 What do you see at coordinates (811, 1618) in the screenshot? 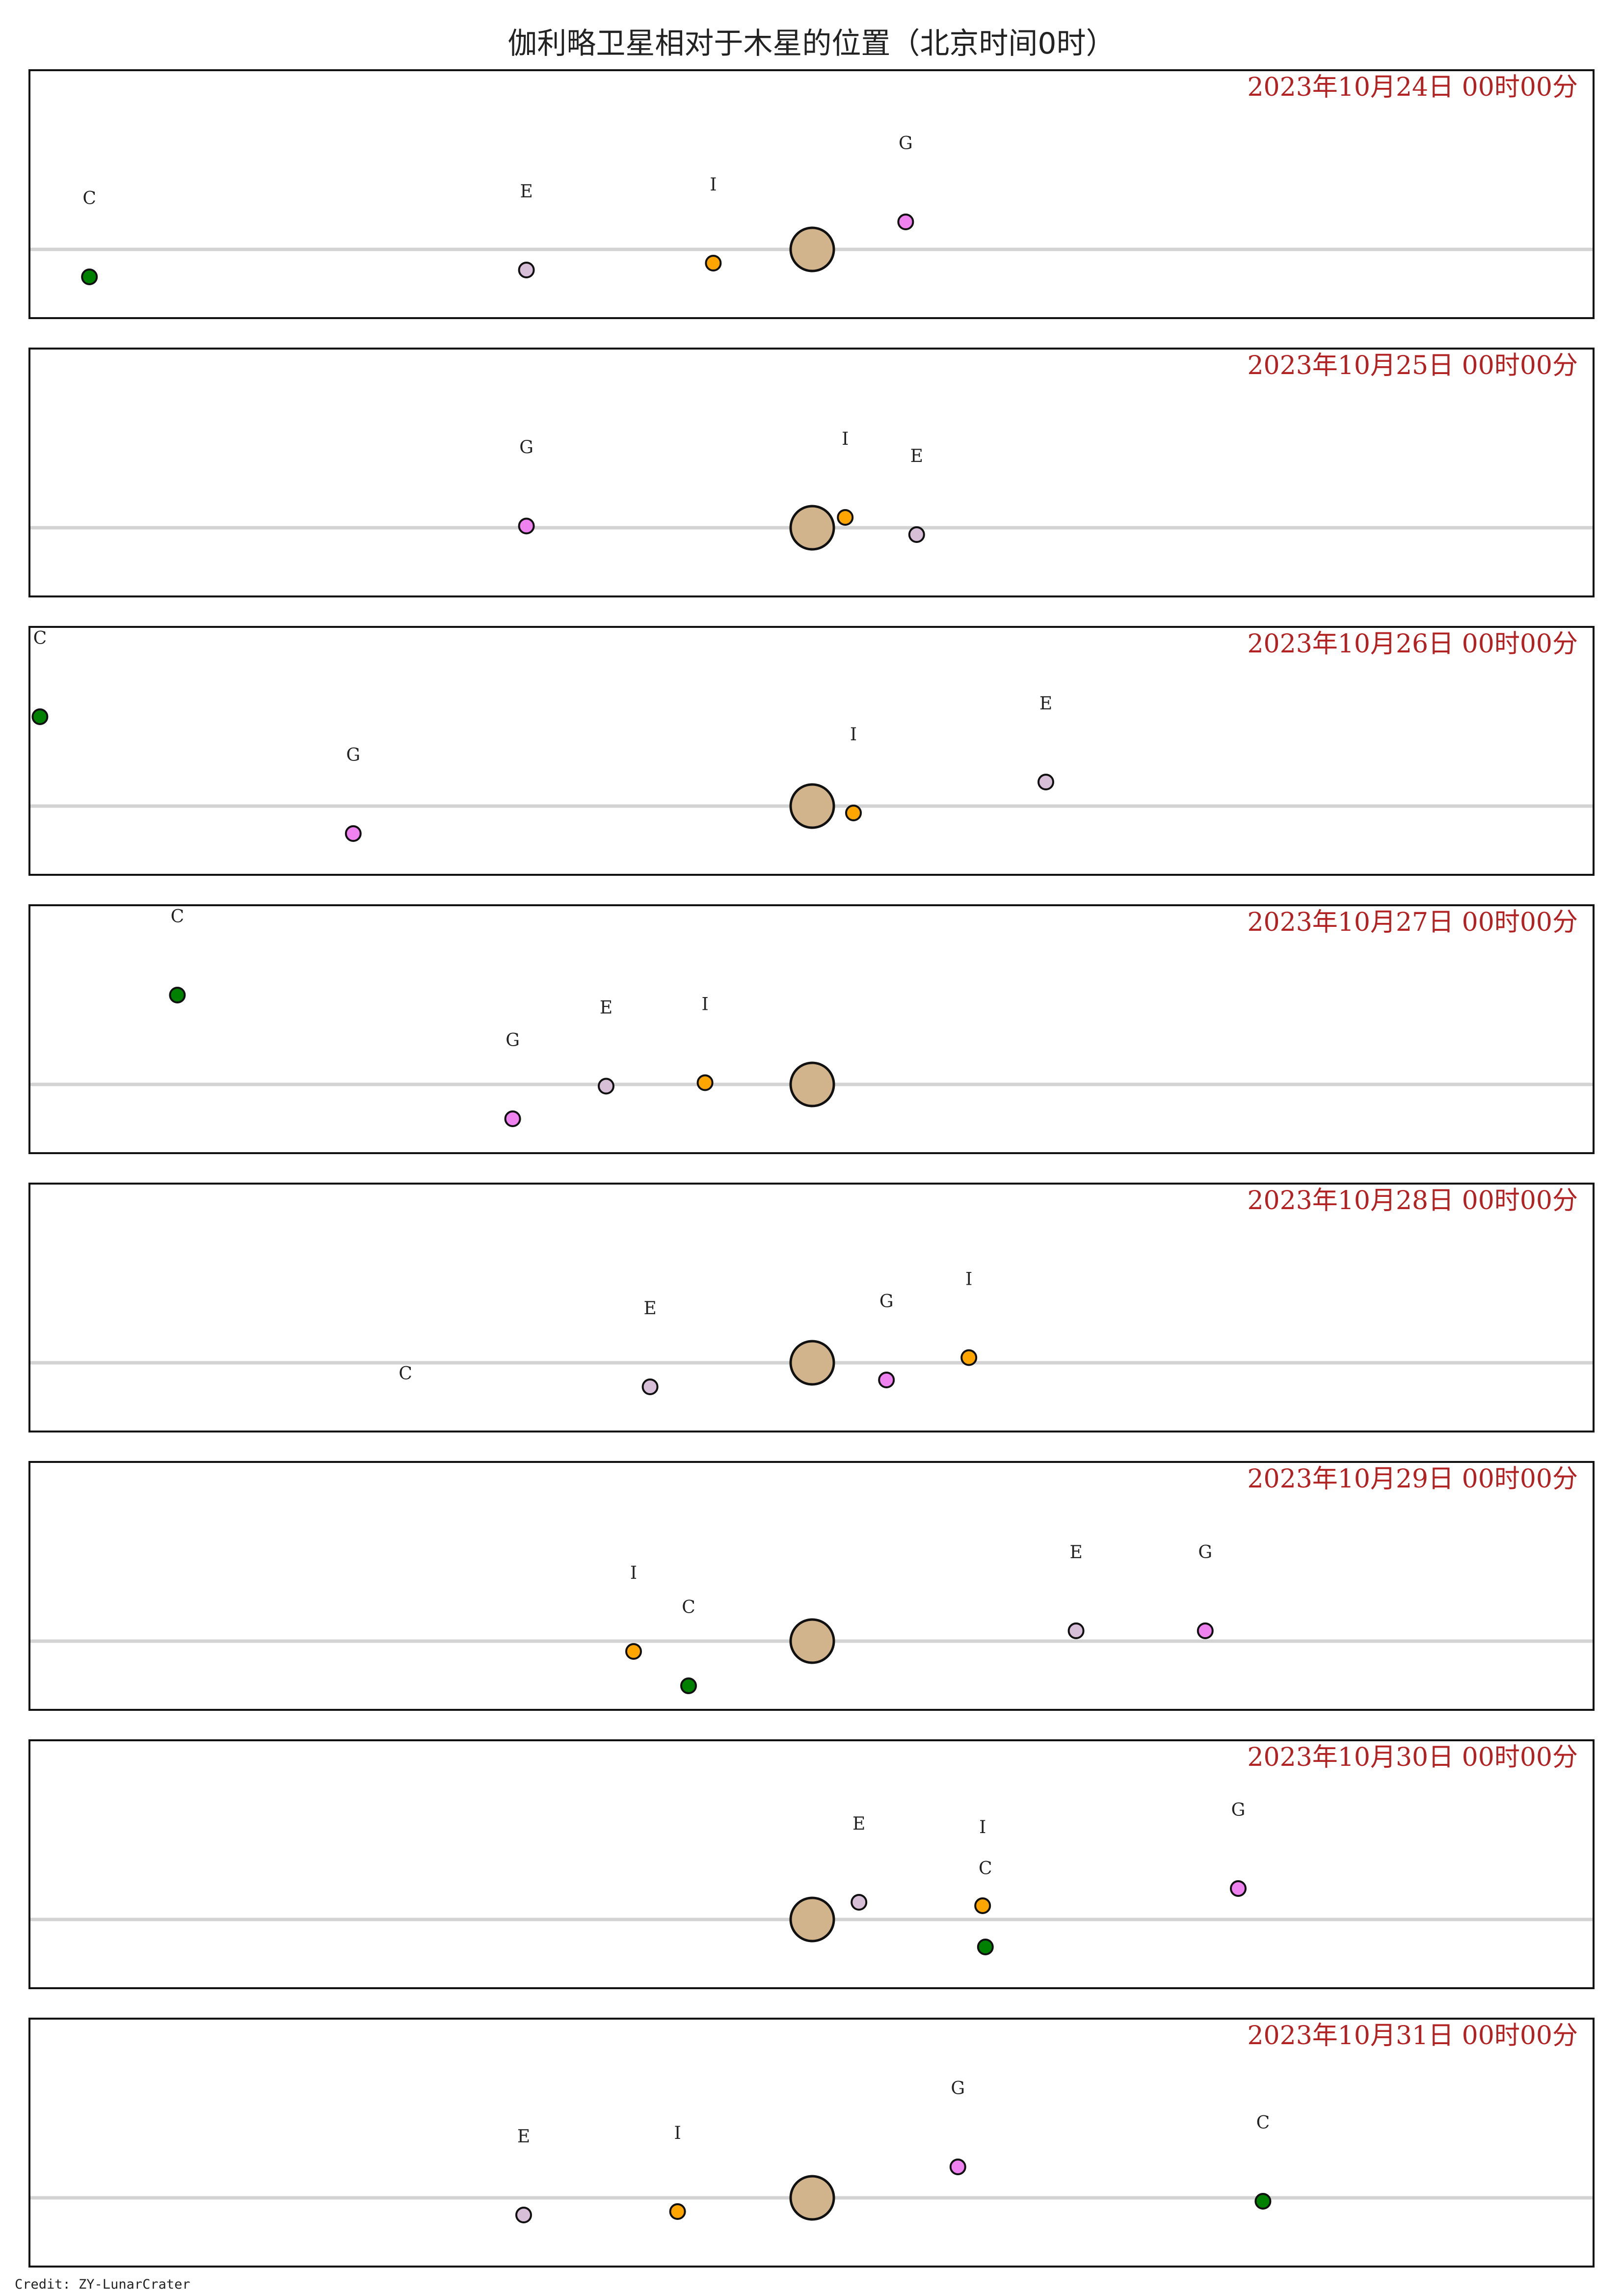
I see `panel-plot-area: I C E G` at bounding box center [811, 1618].